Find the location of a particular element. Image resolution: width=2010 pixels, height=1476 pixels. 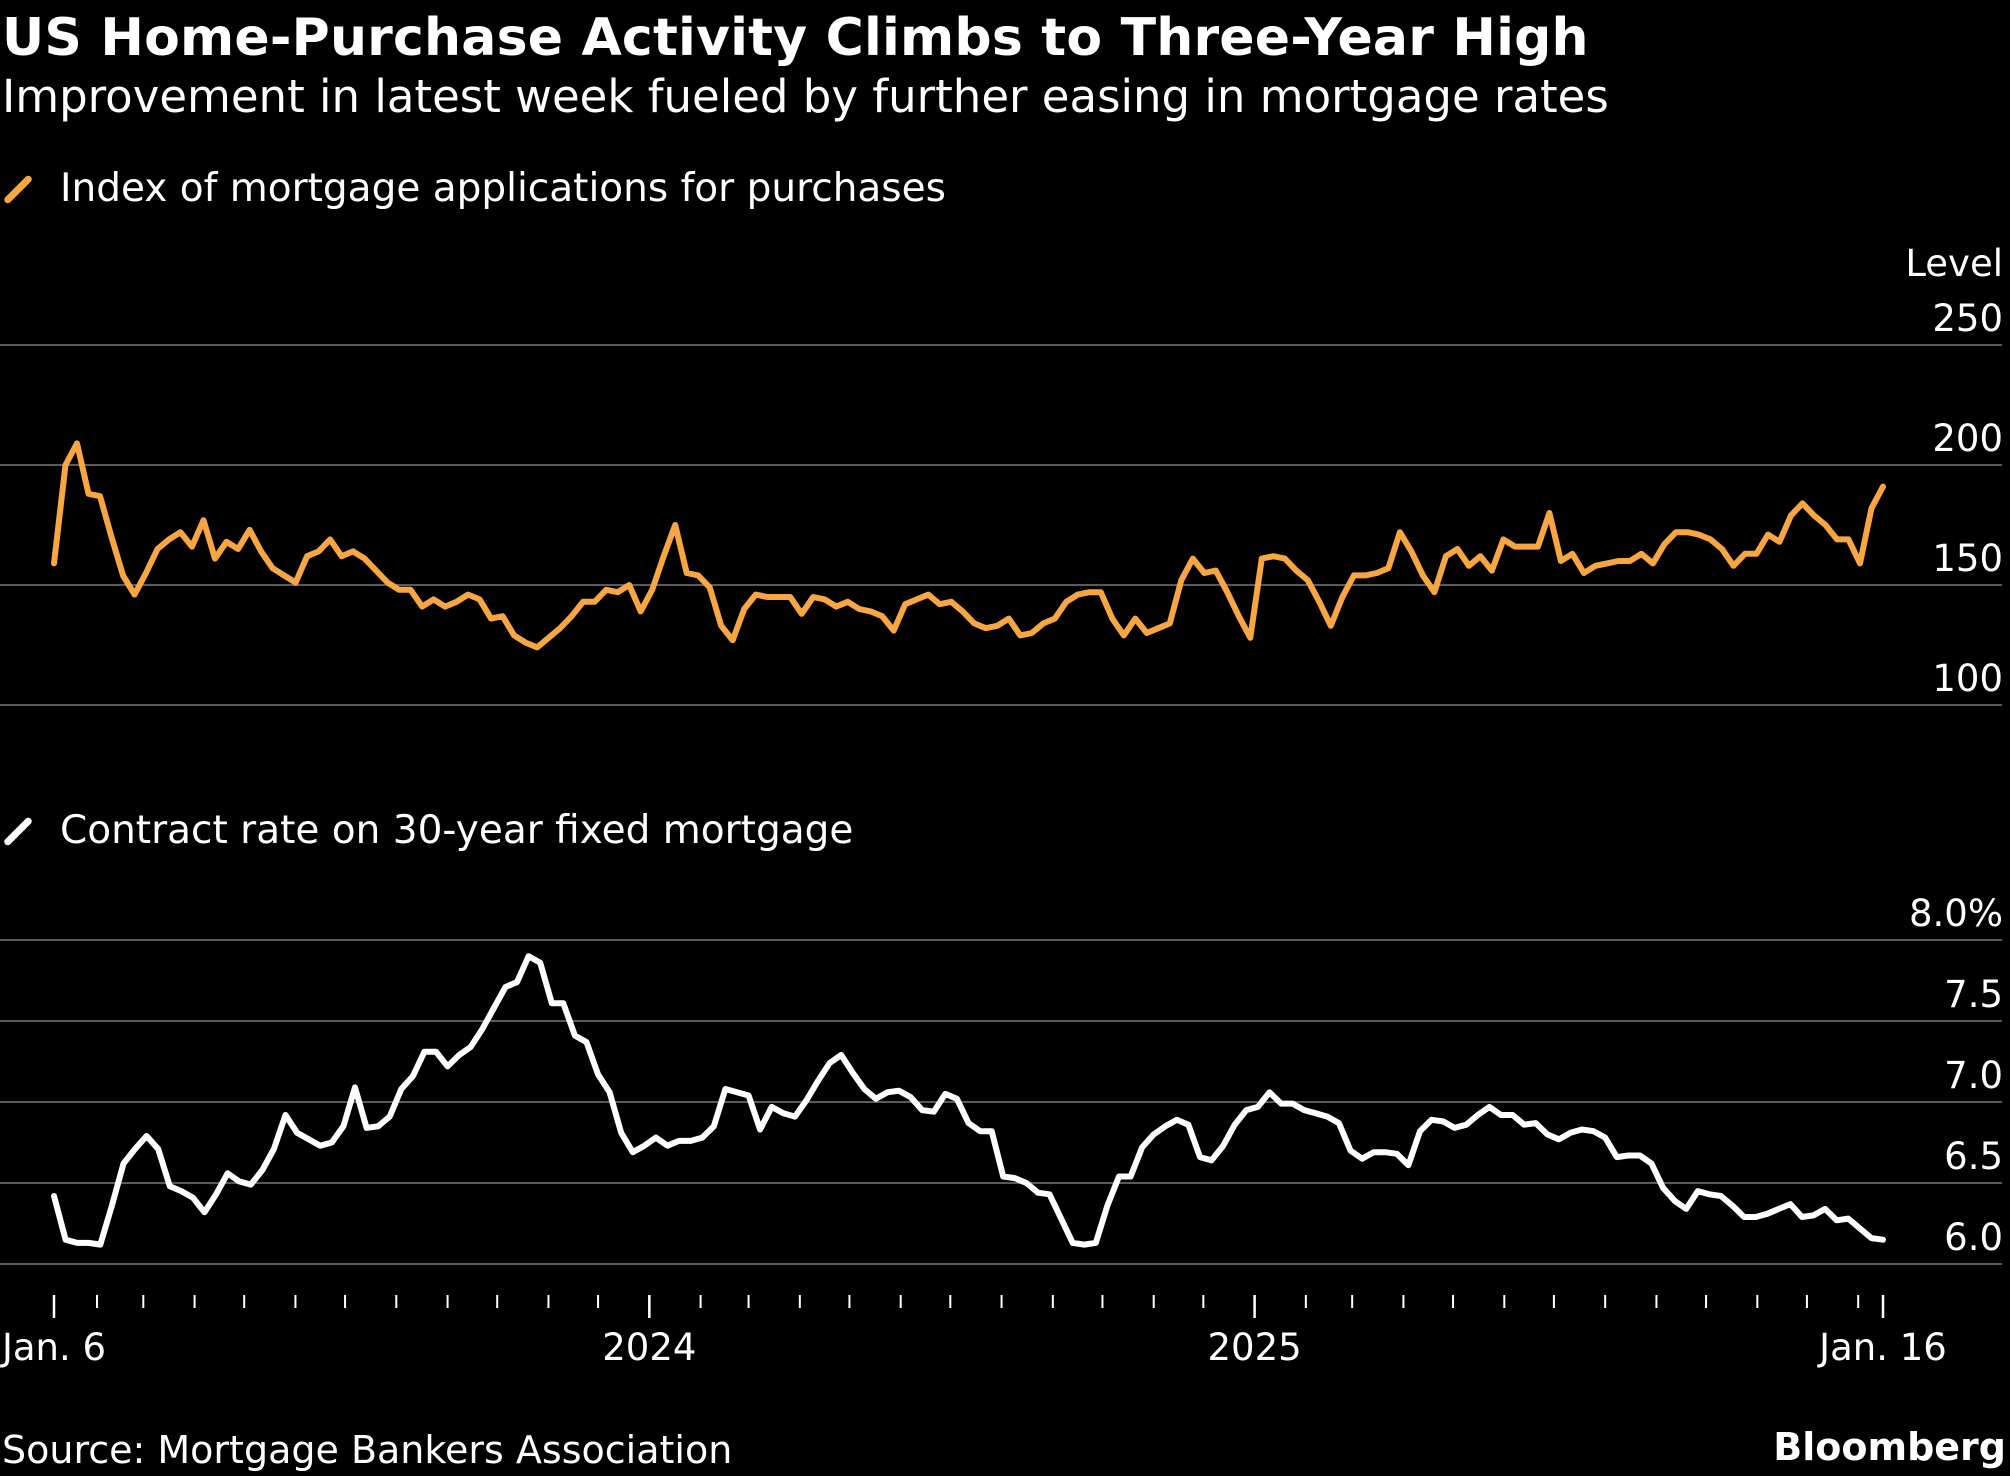

y-unit-label-purchase-index: Level is located at coordinates (1954, 263).